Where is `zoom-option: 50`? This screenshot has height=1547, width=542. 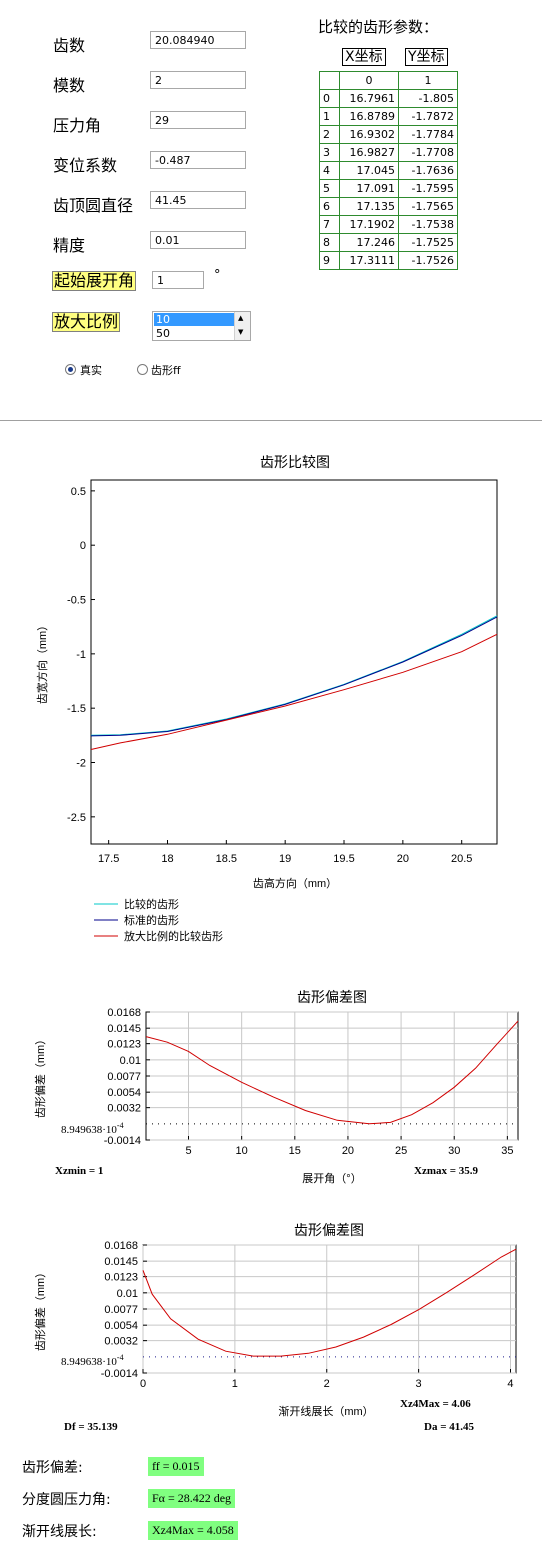 zoom-option: 50 is located at coordinates (163, 333).